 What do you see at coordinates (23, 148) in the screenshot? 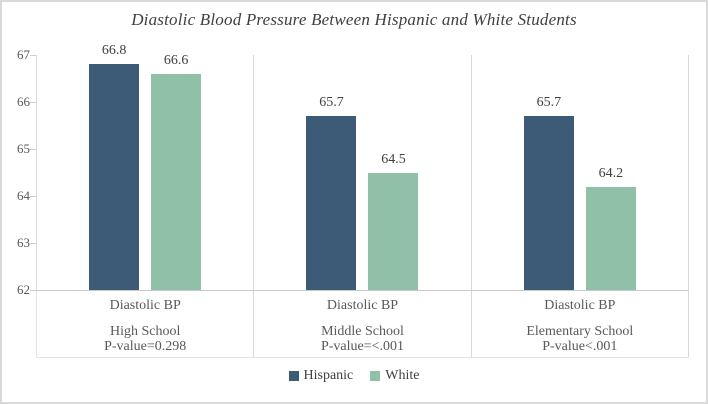
I see `y-tick-label: 65` at bounding box center [23, 148].